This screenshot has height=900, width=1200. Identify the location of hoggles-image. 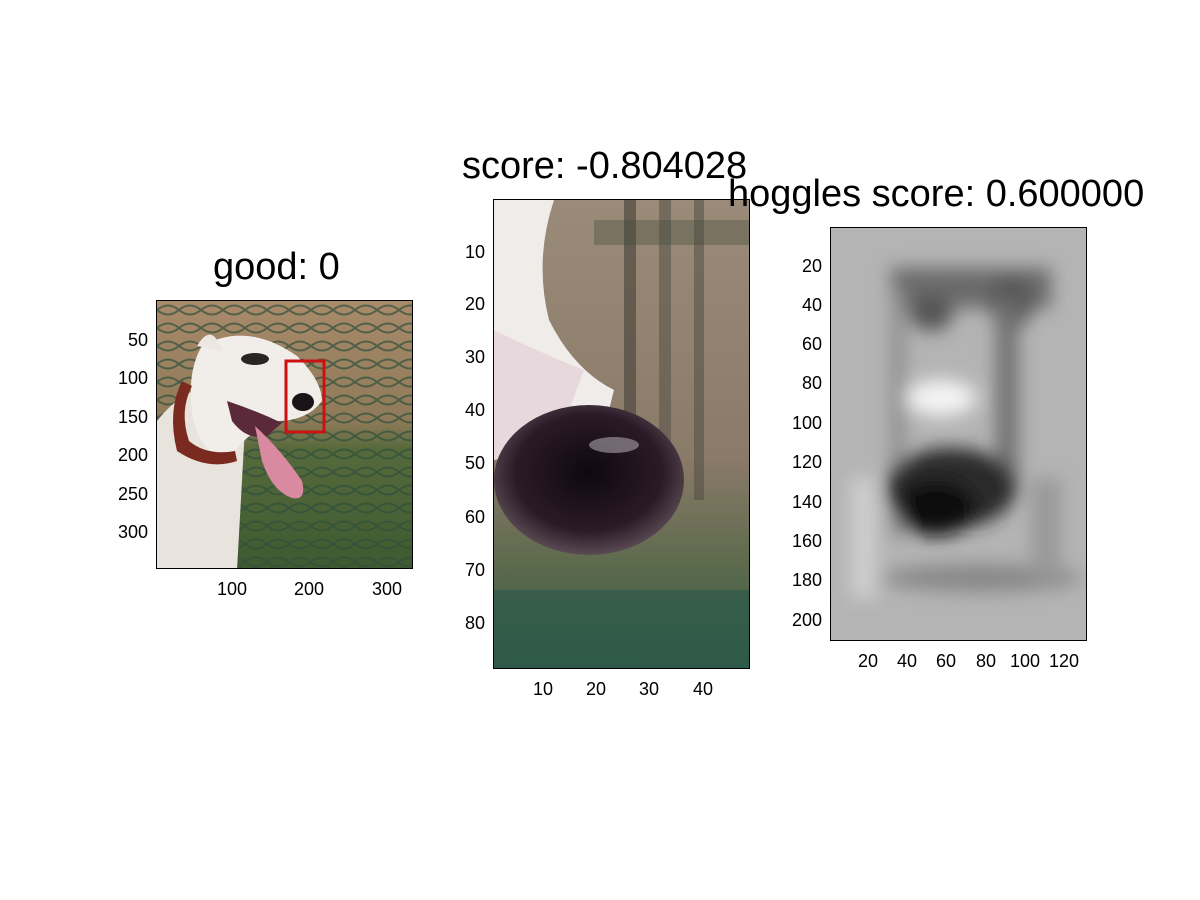
(958, 434).